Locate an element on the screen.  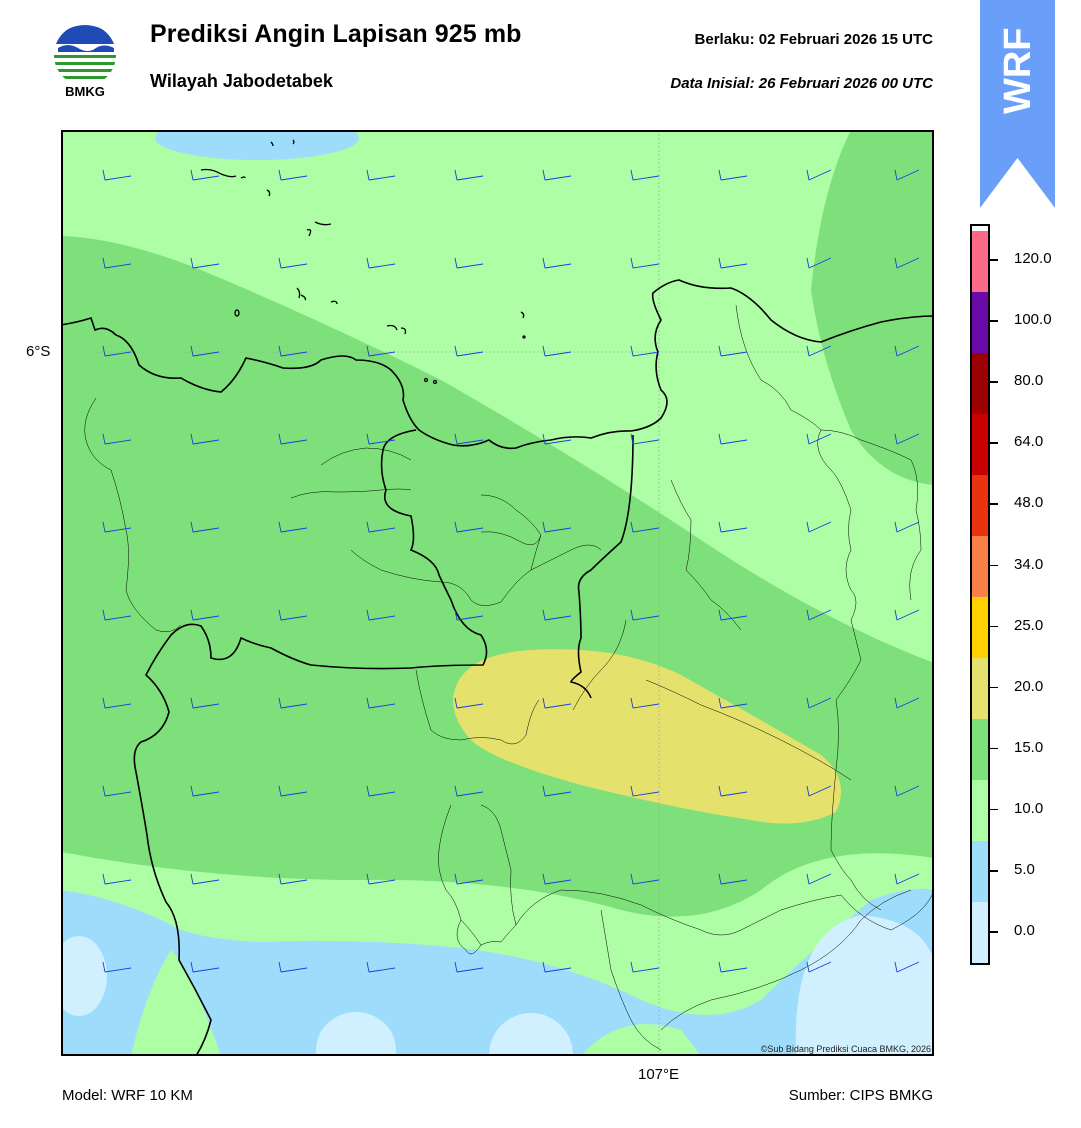
zone-green-right is located at coordinates (872, 307).